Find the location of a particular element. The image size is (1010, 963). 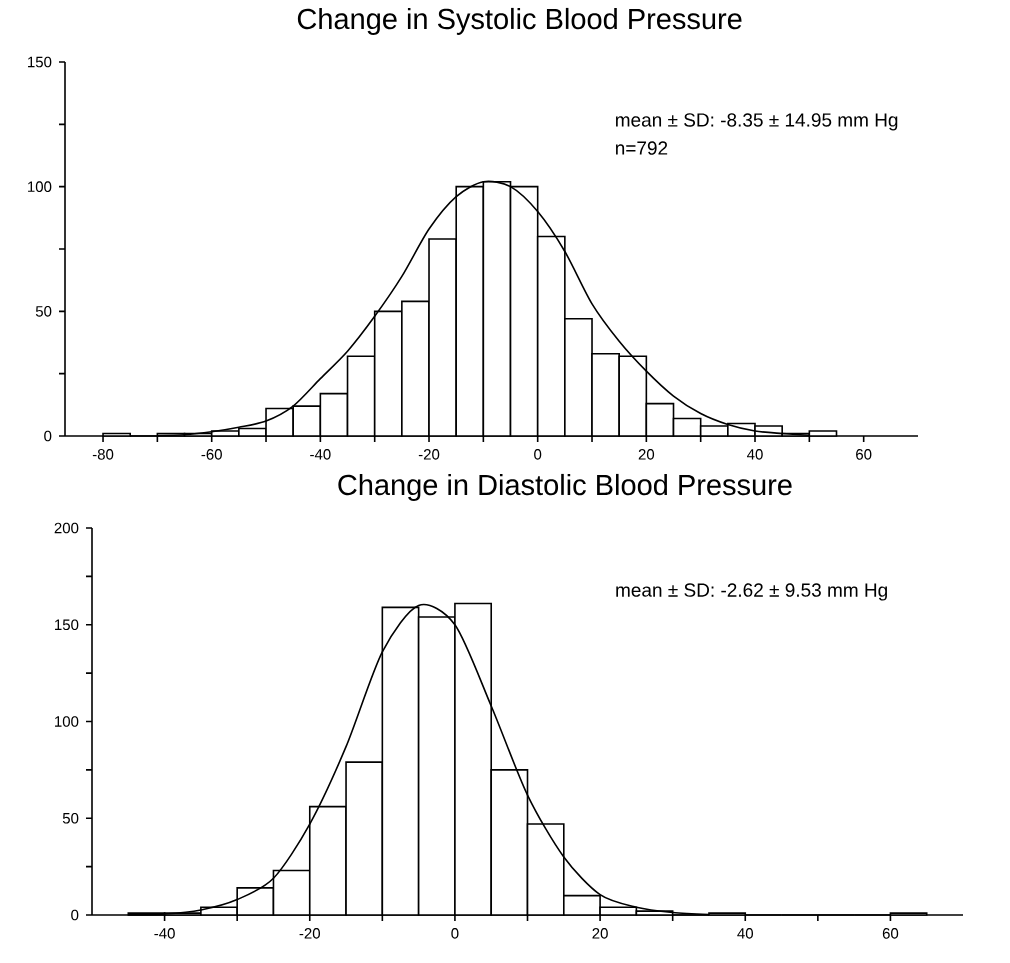

annotation: n=792 is located at coordinates (641, 148).